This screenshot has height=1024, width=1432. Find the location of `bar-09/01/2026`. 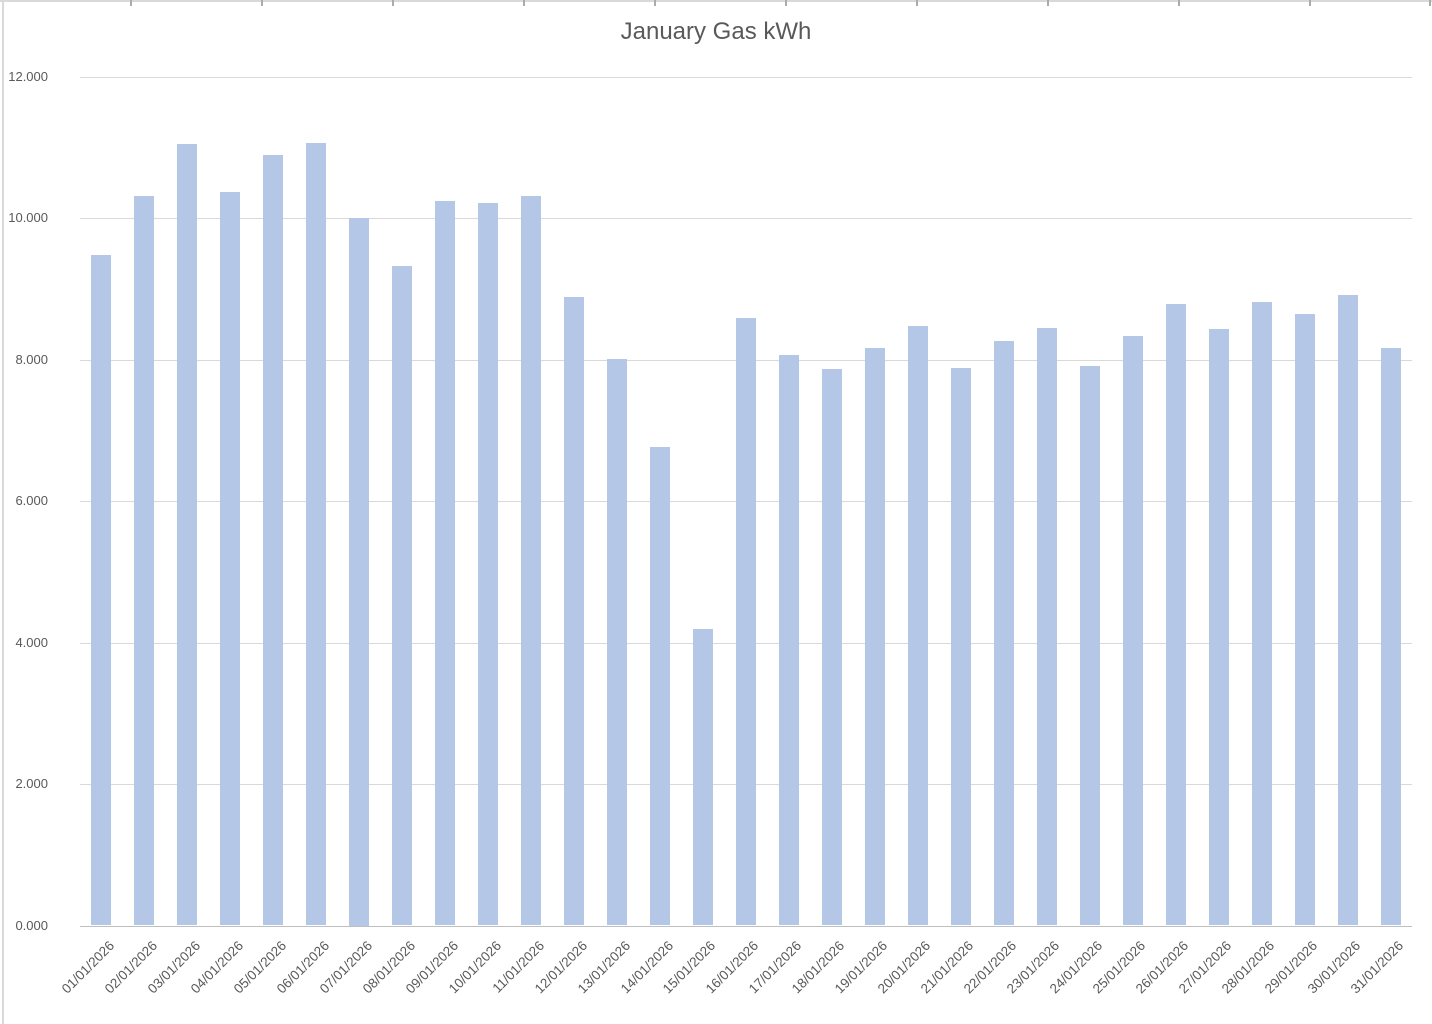

bar-09/01/2026 is located at coordinates (445, 563).